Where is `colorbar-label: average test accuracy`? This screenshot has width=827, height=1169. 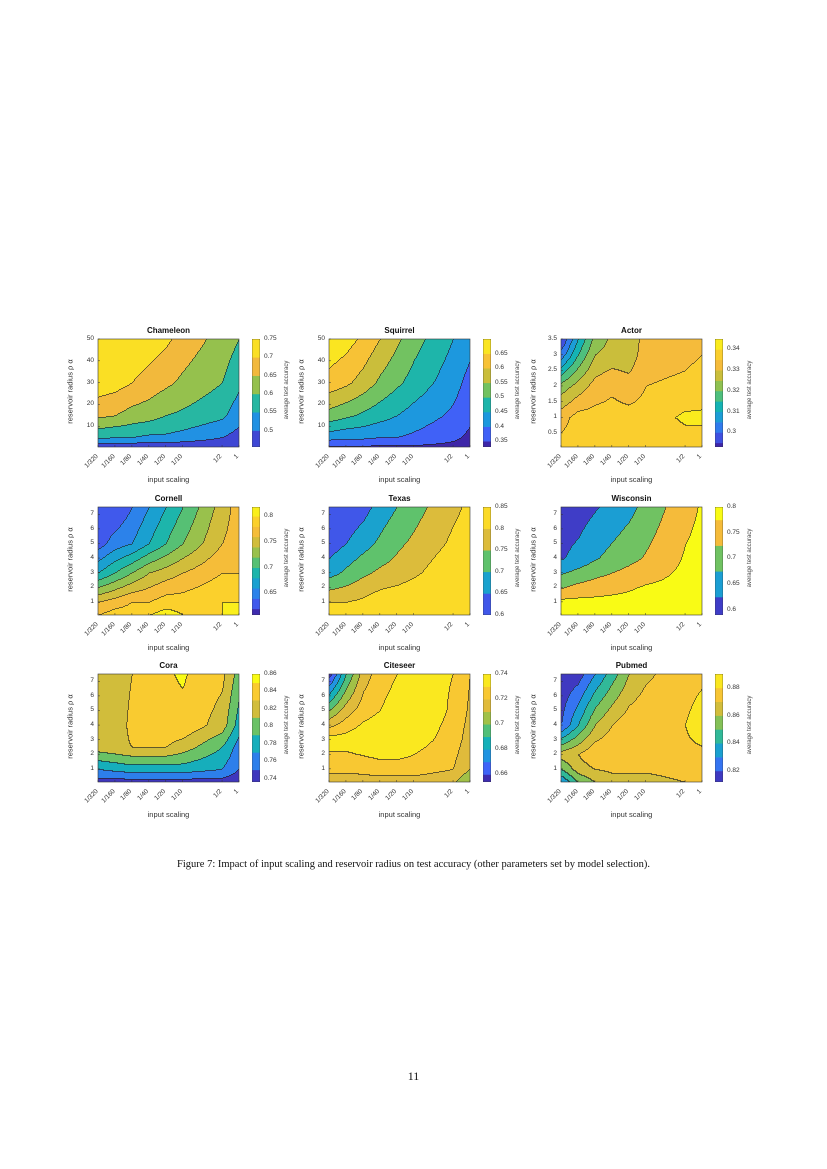 colorbar-label: average test accuracy is located at coordinates (518, 390).